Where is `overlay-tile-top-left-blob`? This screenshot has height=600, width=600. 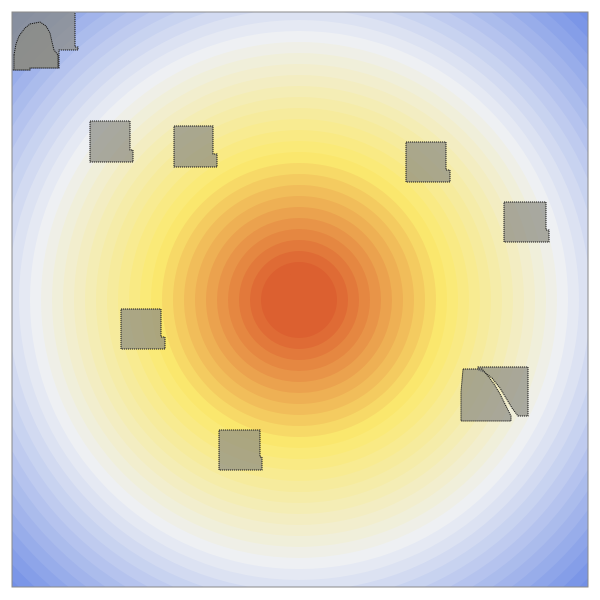
overlay-tile-top-left-blob is located at coordinates (36, 46).